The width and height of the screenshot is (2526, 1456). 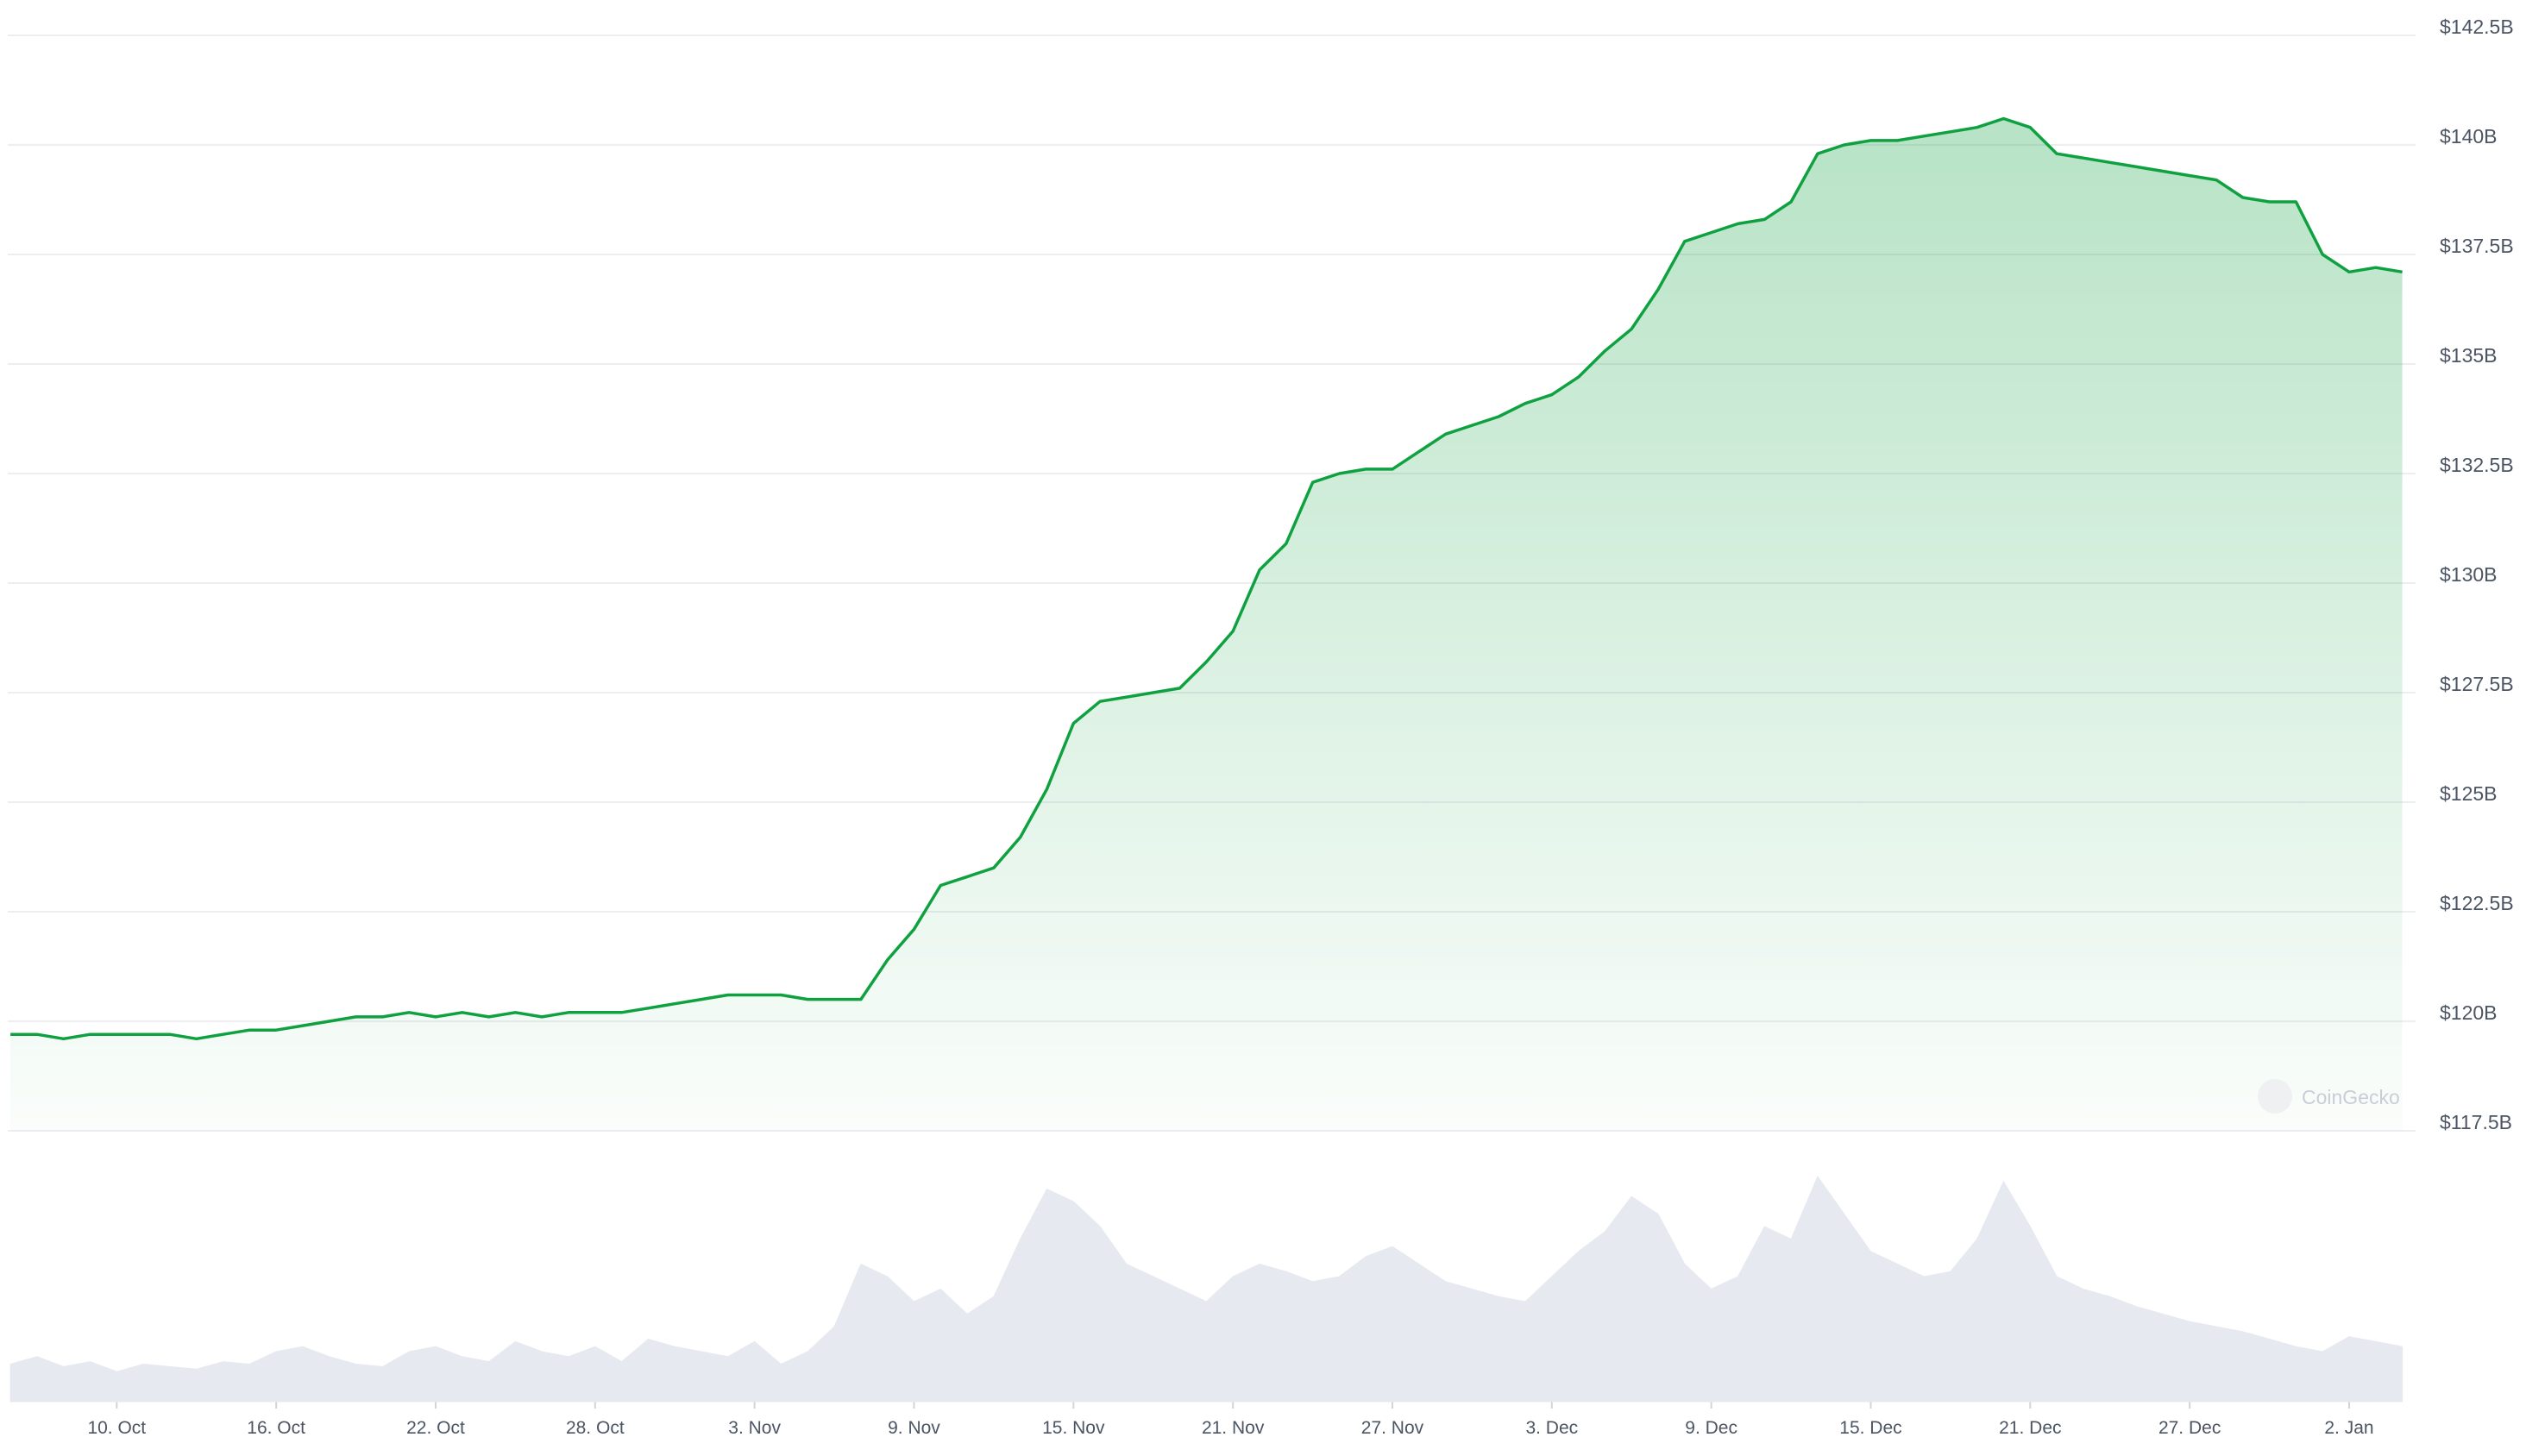 I want to click on x-tick-label: 2. Jan, so click(x=2349, y=1428).